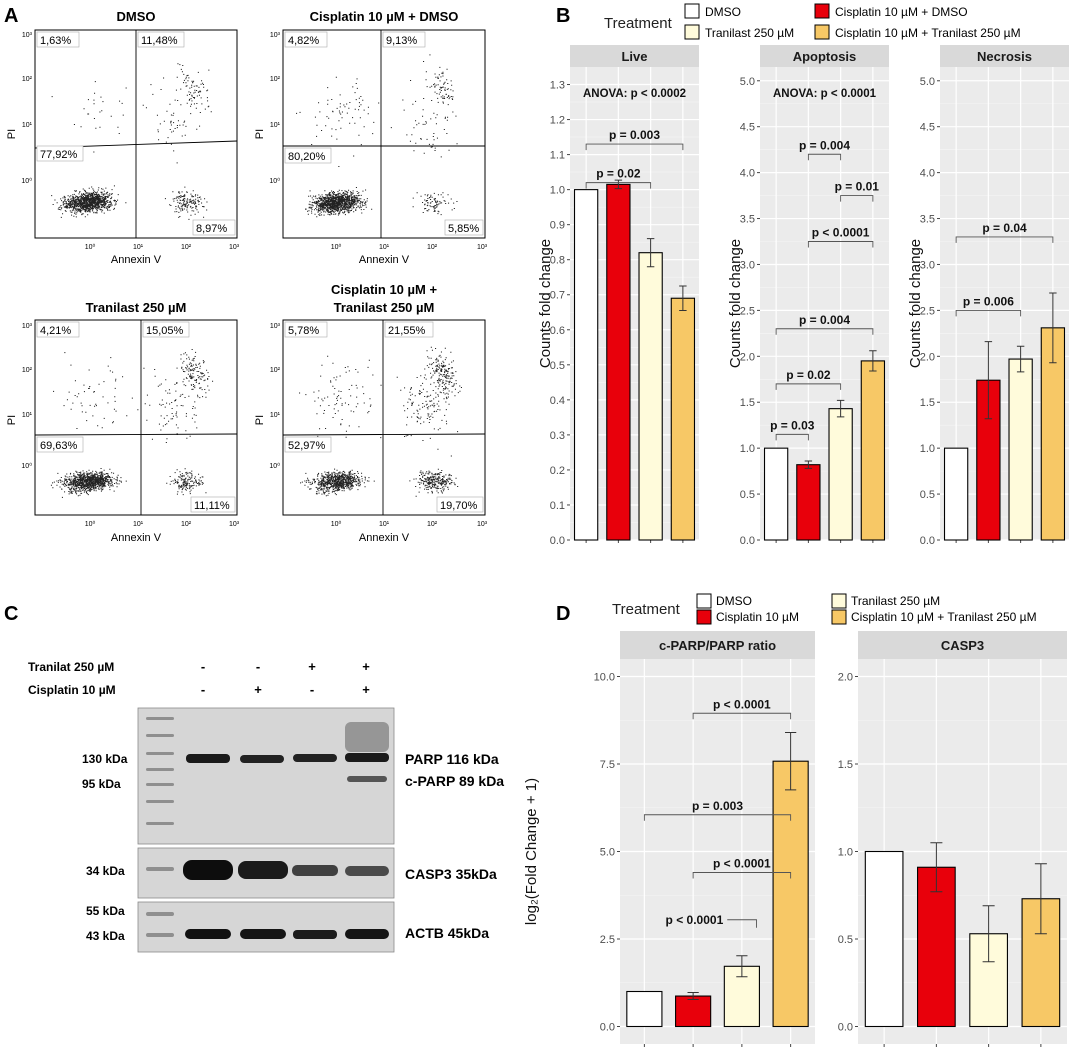 This screenshot has height=1051, width=1072. I want to click on parp-bands, so click(287, 752).